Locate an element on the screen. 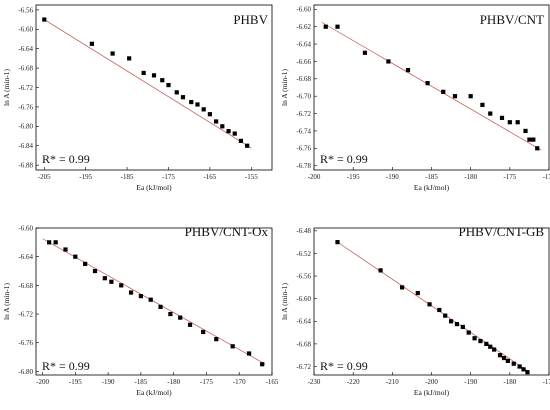  x-tick-label: -205 is located at coordinates (44, 177).